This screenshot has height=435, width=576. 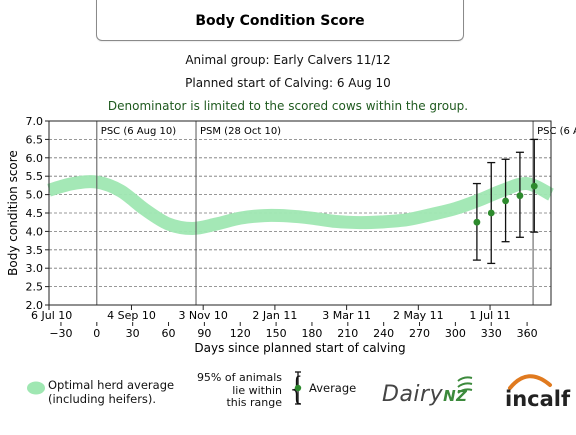 I want to click on y-tick-label: 2.0, so click(x=35, y=305).